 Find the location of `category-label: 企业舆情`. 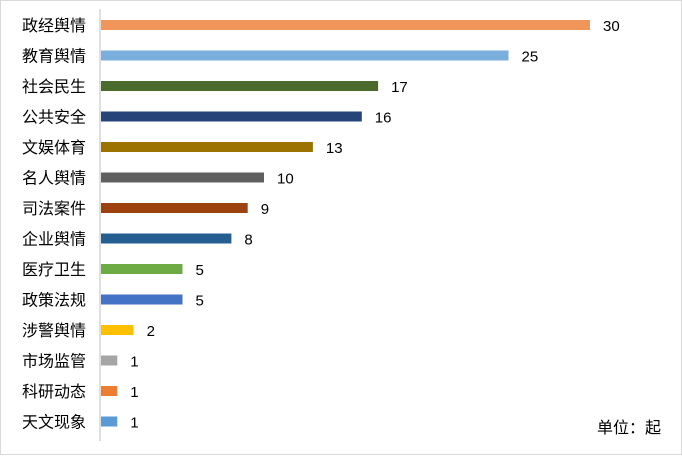

category-label: 企业舆情 is located at coordinates (54, 239).